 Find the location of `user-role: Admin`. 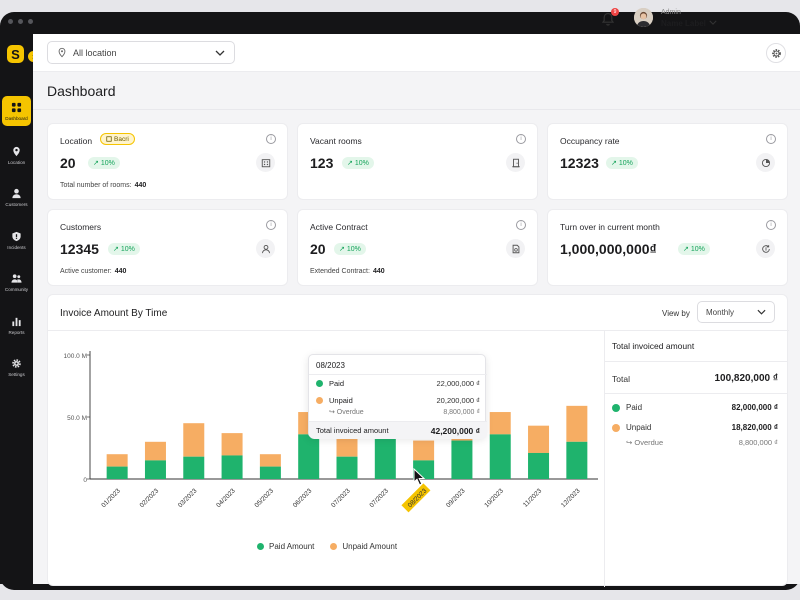

user-role: Admin is located at coordinates (671, 12).